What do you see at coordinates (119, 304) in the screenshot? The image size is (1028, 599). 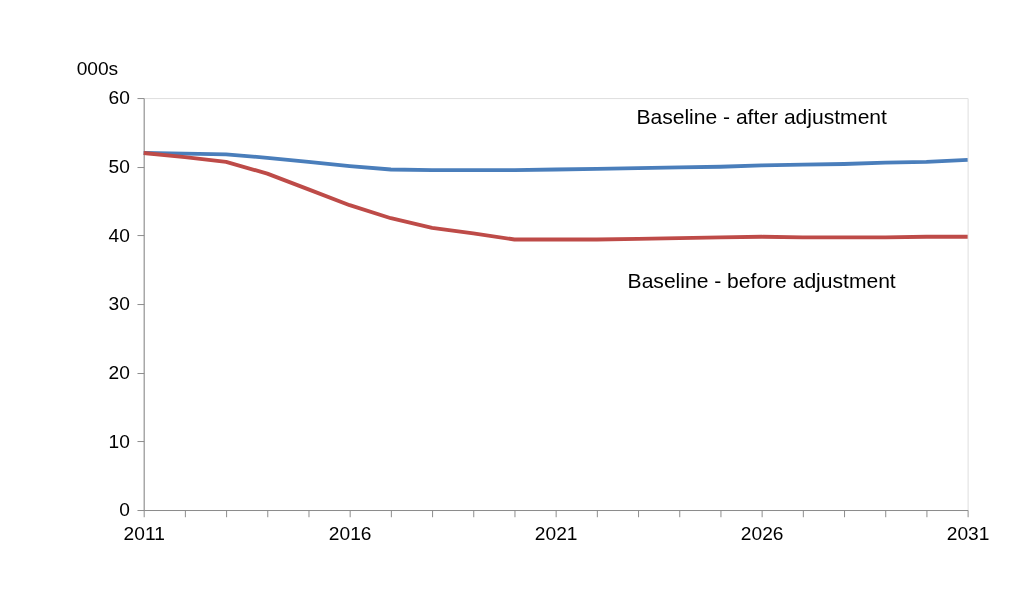 I see `y-tick-label: 30` at bounding box center [119, 304].